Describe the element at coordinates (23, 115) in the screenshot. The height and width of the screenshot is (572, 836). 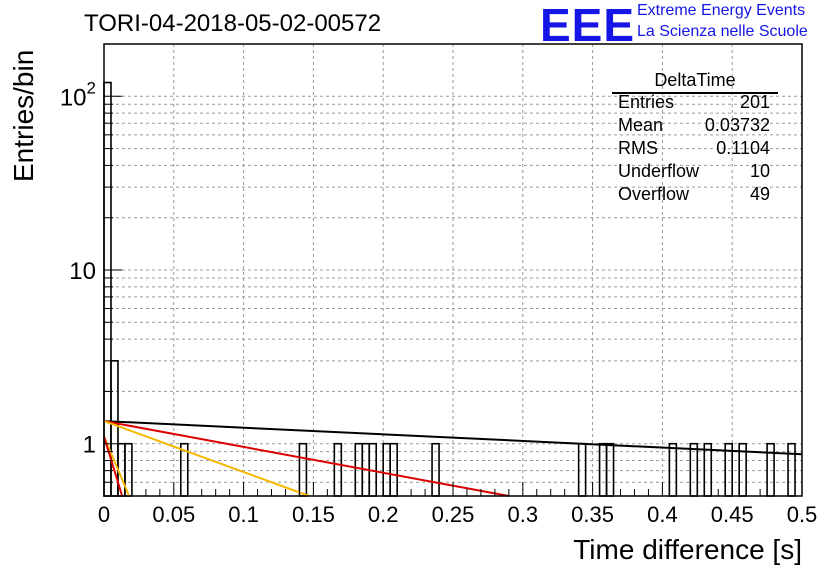
I see `y-axis-title: Entries/bin` at that location.